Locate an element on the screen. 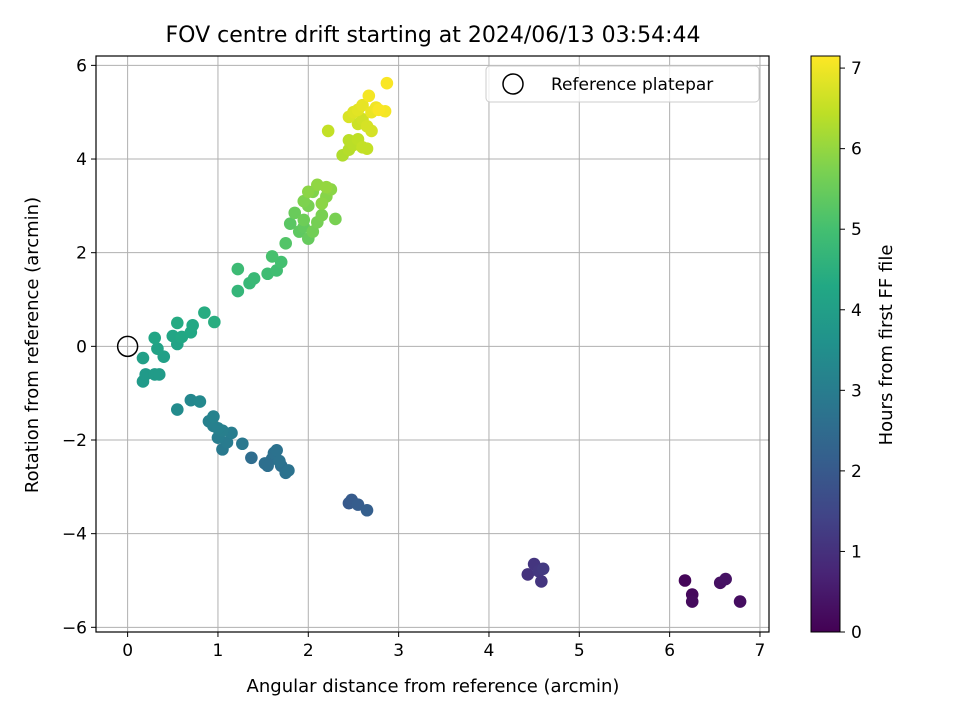 Image resolution: width=960 pixels, height=720 pixels. x-tick-label: 3 is located at coordinates (398, 651).